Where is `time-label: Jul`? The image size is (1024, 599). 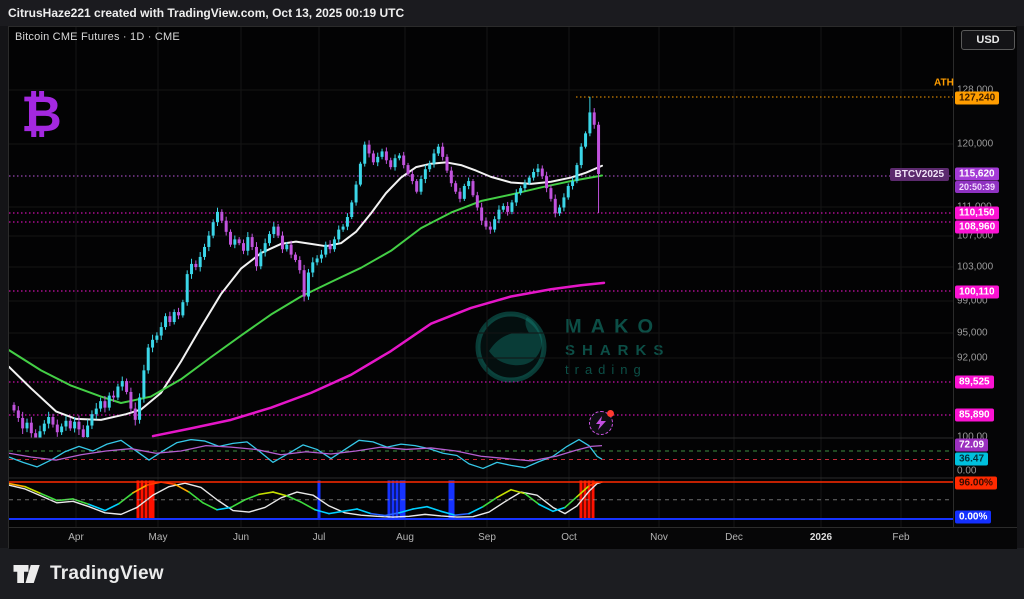 time-label: Jul is located at coordinates (319, 537).